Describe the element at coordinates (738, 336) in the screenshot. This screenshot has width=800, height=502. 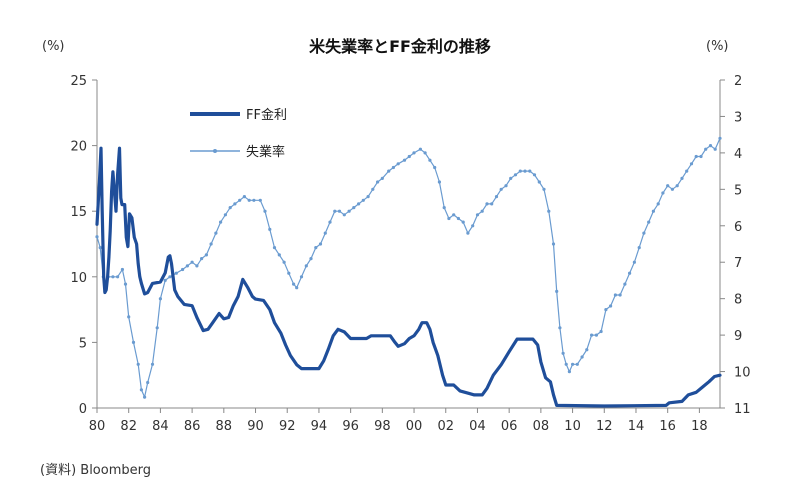
I see `right-tick-label: 9` at that location.